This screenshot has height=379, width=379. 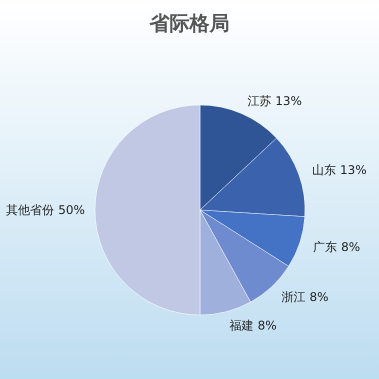 I want to click on slice-label: 山东, so click(x=324, y=169).